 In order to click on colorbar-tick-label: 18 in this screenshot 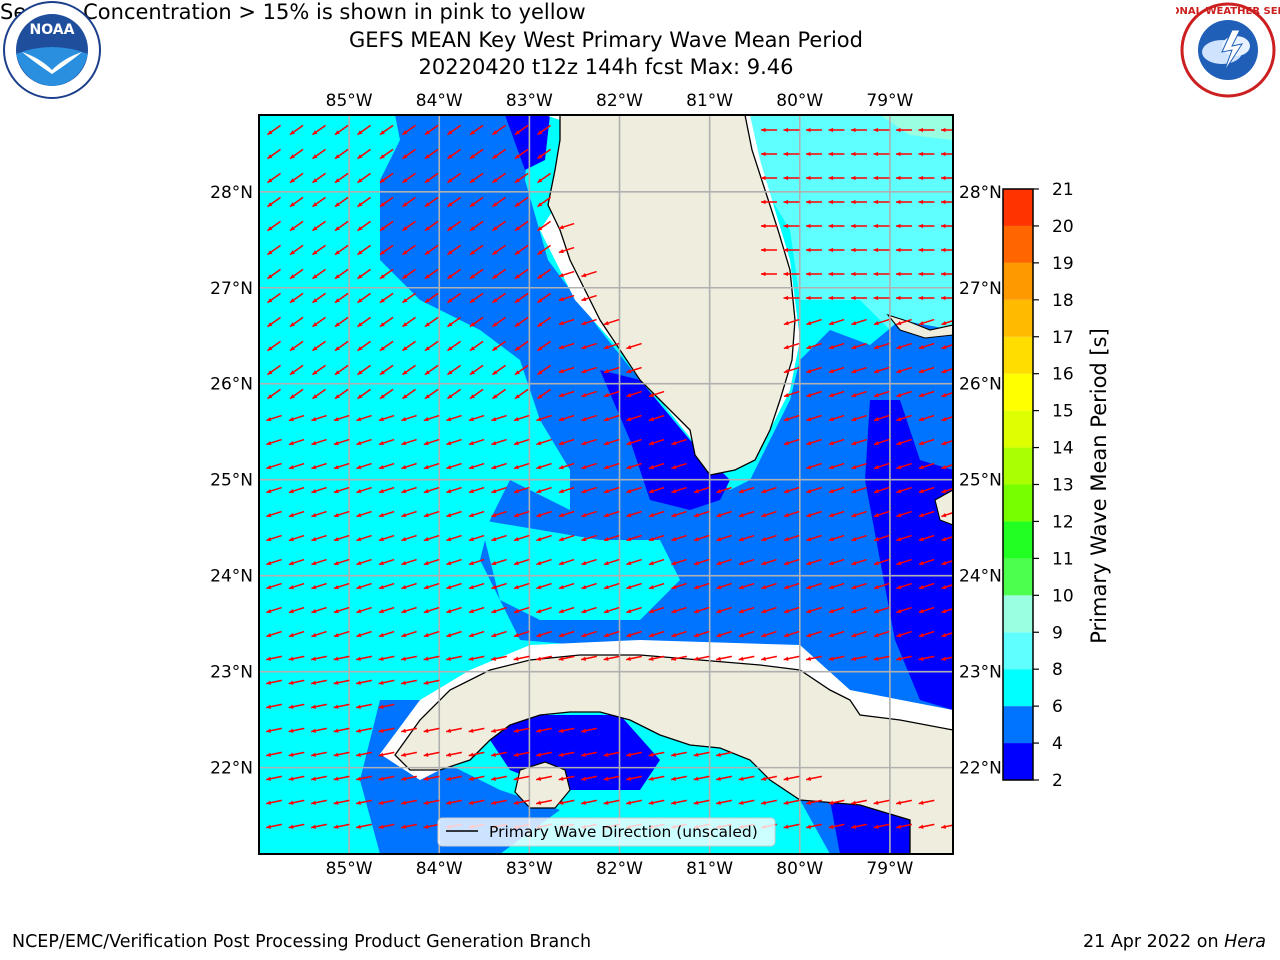, I will do `click(1063, 301)`.